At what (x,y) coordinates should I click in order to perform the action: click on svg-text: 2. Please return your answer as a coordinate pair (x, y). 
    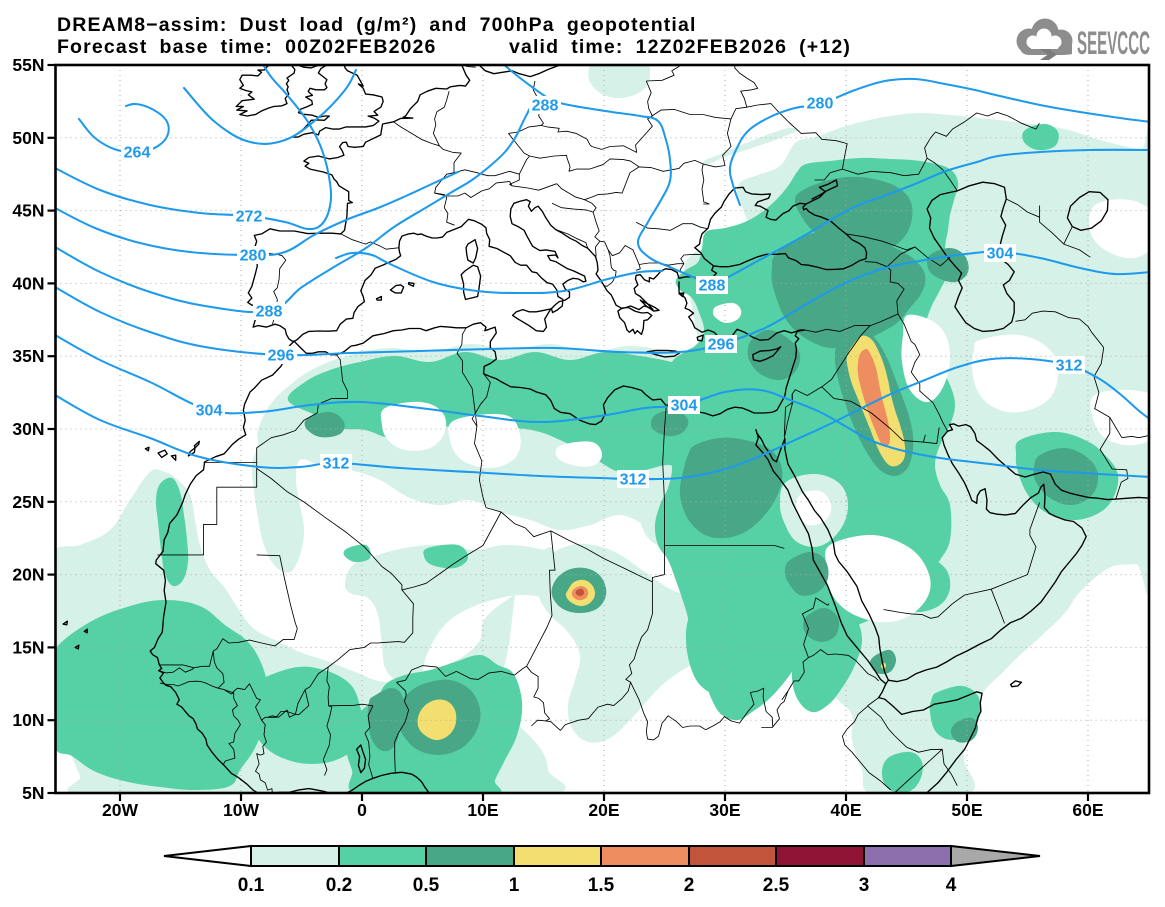
    Looking at the image, I should click on (689, 885).